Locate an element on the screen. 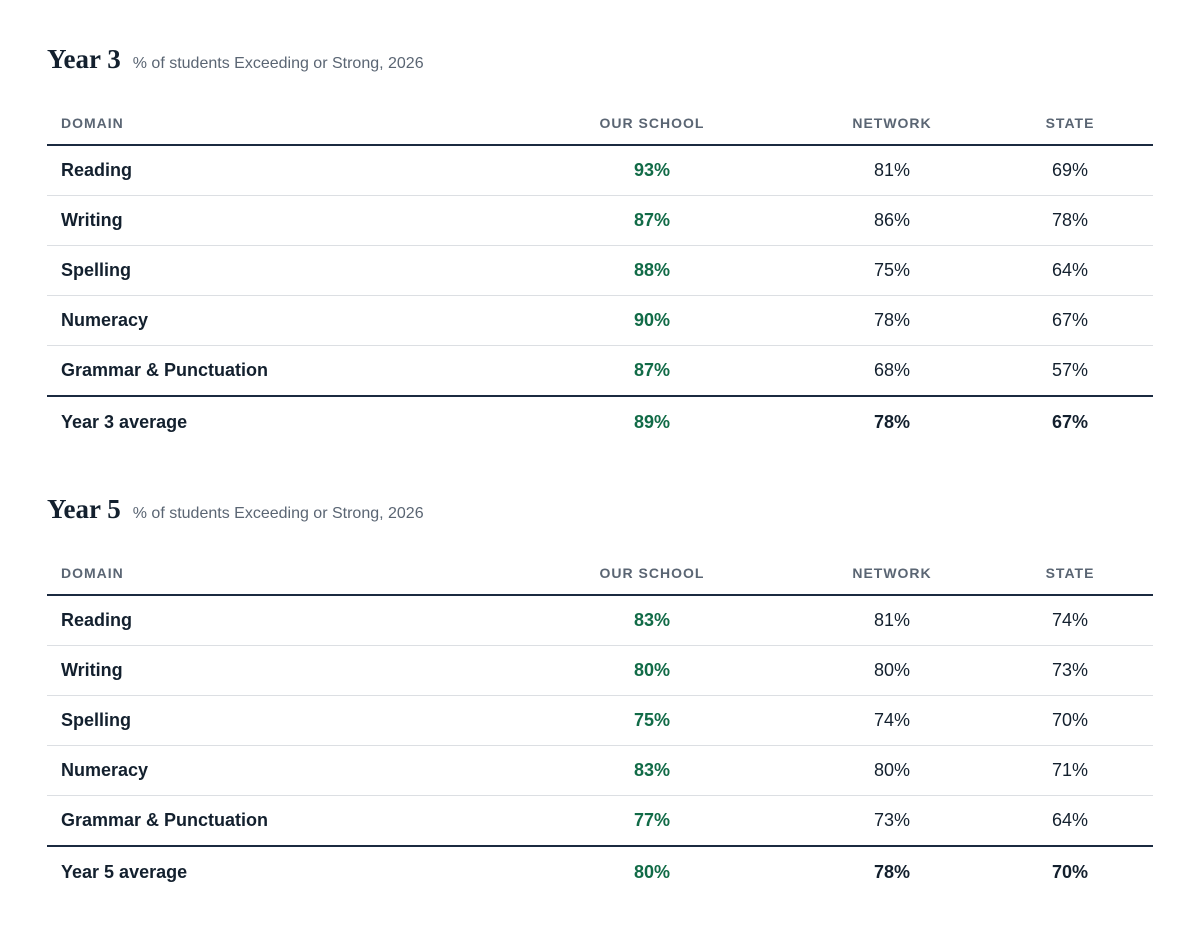 The height and width of the screenshot is (941, 1200). school-value: 88% is located at coordinates (652, 270).